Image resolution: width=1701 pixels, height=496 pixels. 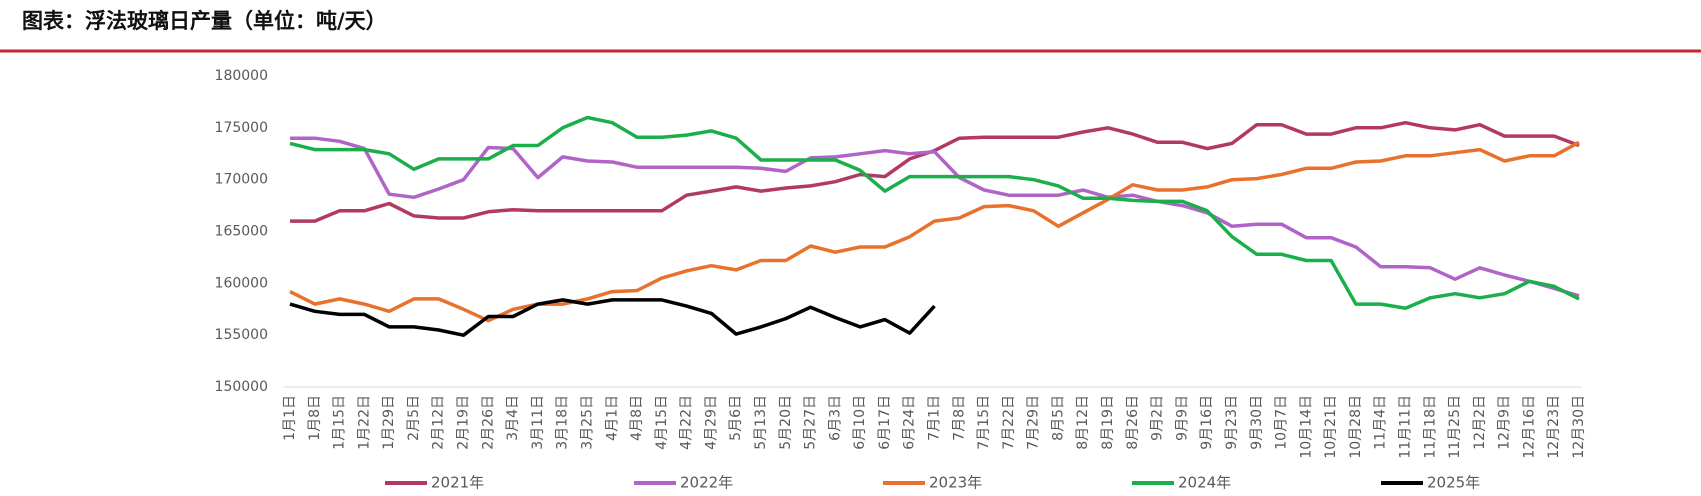 I want to click on x-tick-label: 2月26日, so click(x=488, y=422).